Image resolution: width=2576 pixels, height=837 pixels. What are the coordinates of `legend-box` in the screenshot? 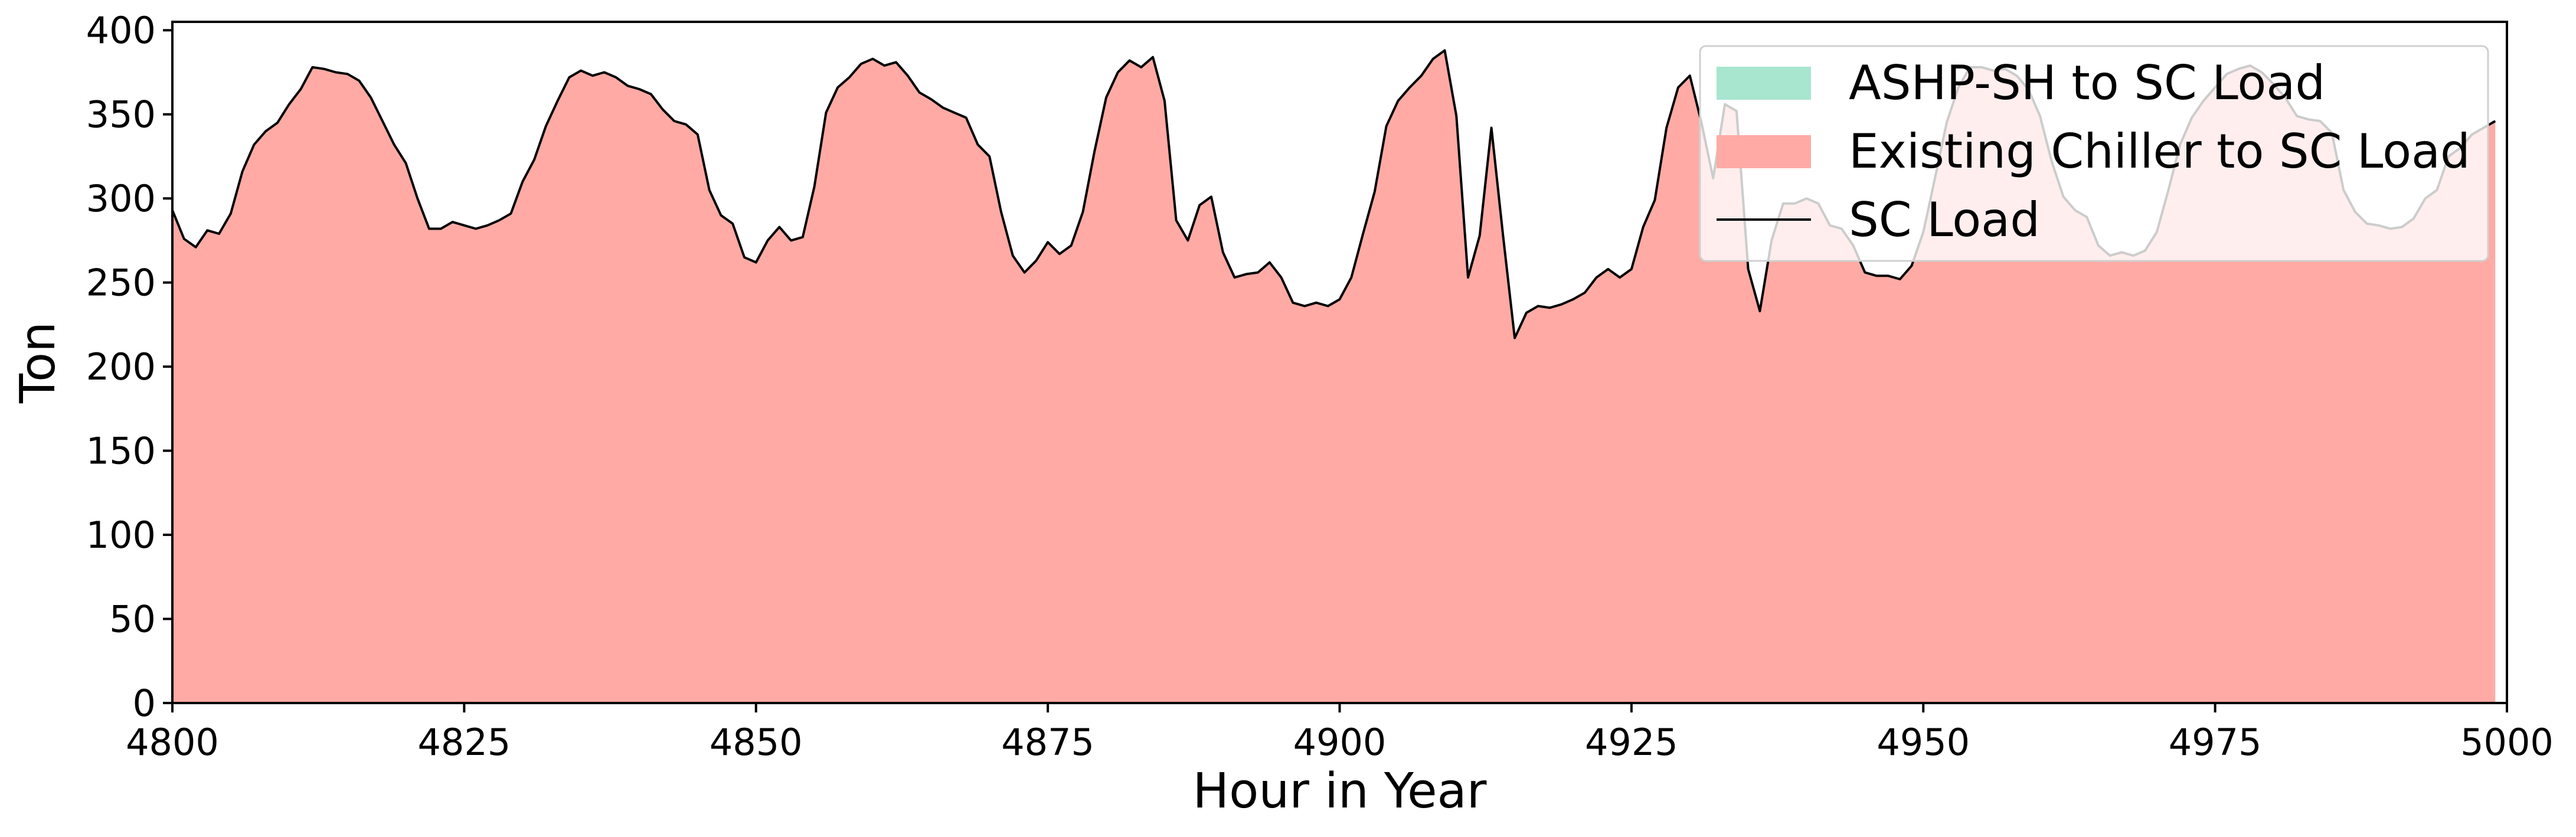 It's located at (2094, 153).